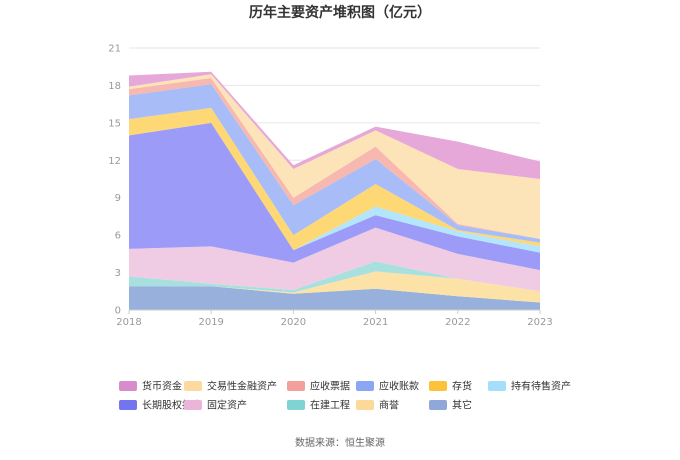 Image resolution: width=680 pixels, height=460 pixels. I want to click on legend-label: 交易性金融资产, so click(242, 386).